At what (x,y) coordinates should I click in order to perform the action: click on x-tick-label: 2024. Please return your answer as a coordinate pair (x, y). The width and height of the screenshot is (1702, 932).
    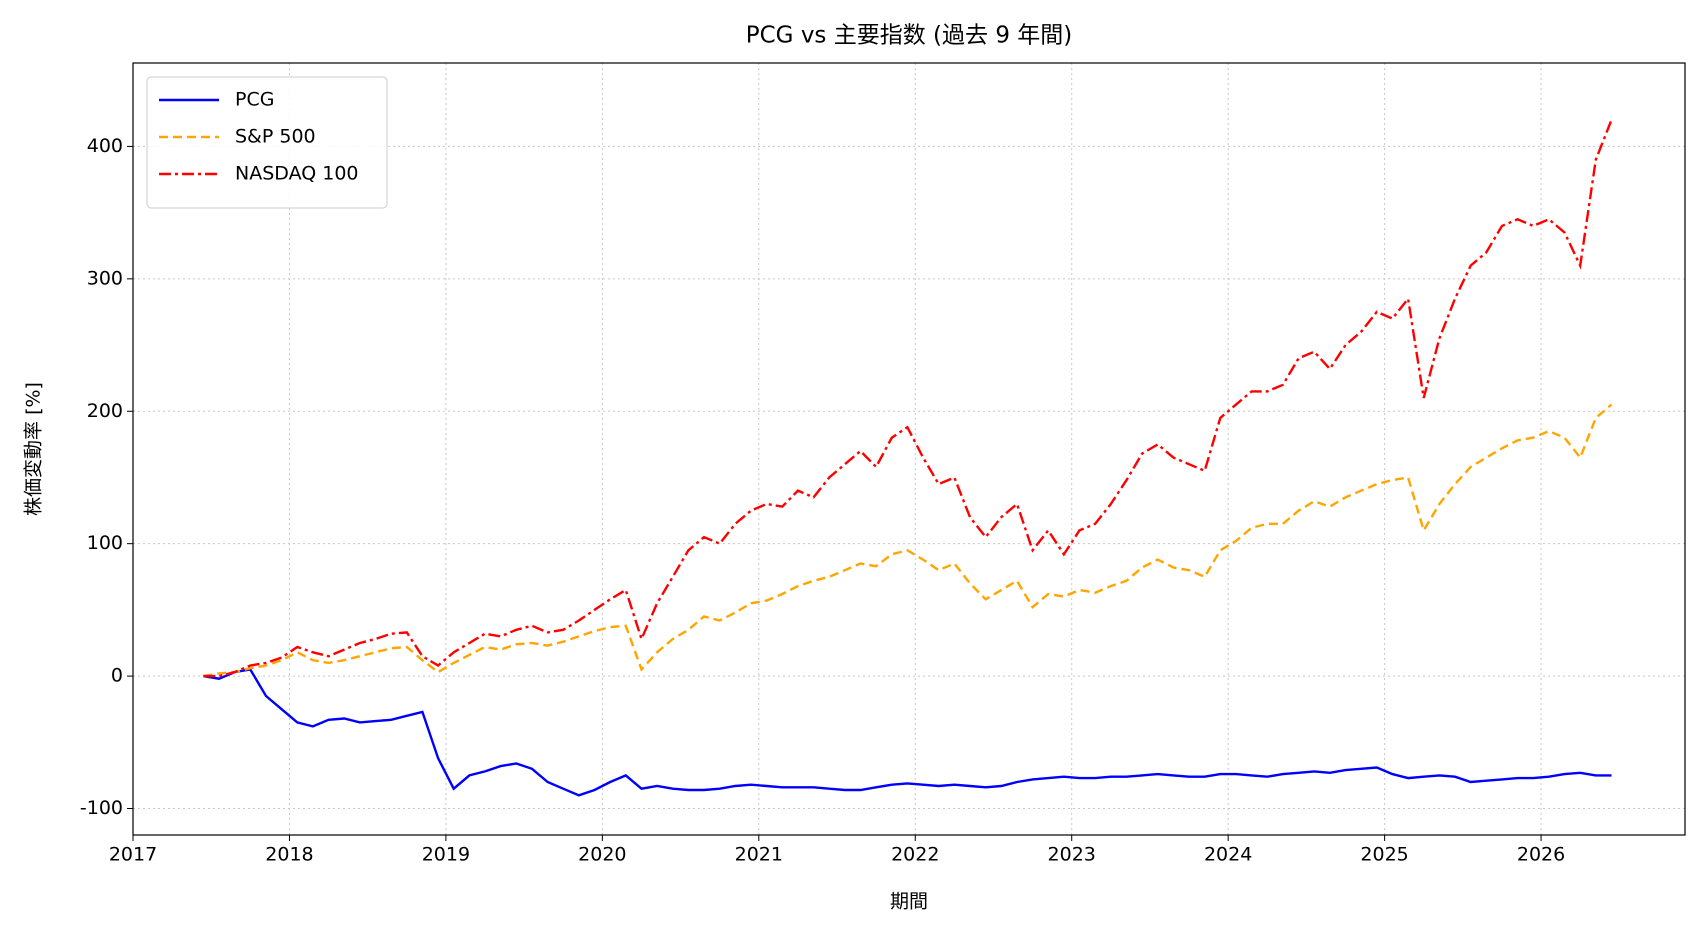
    Looking at the image, I should click on (1228, 855).